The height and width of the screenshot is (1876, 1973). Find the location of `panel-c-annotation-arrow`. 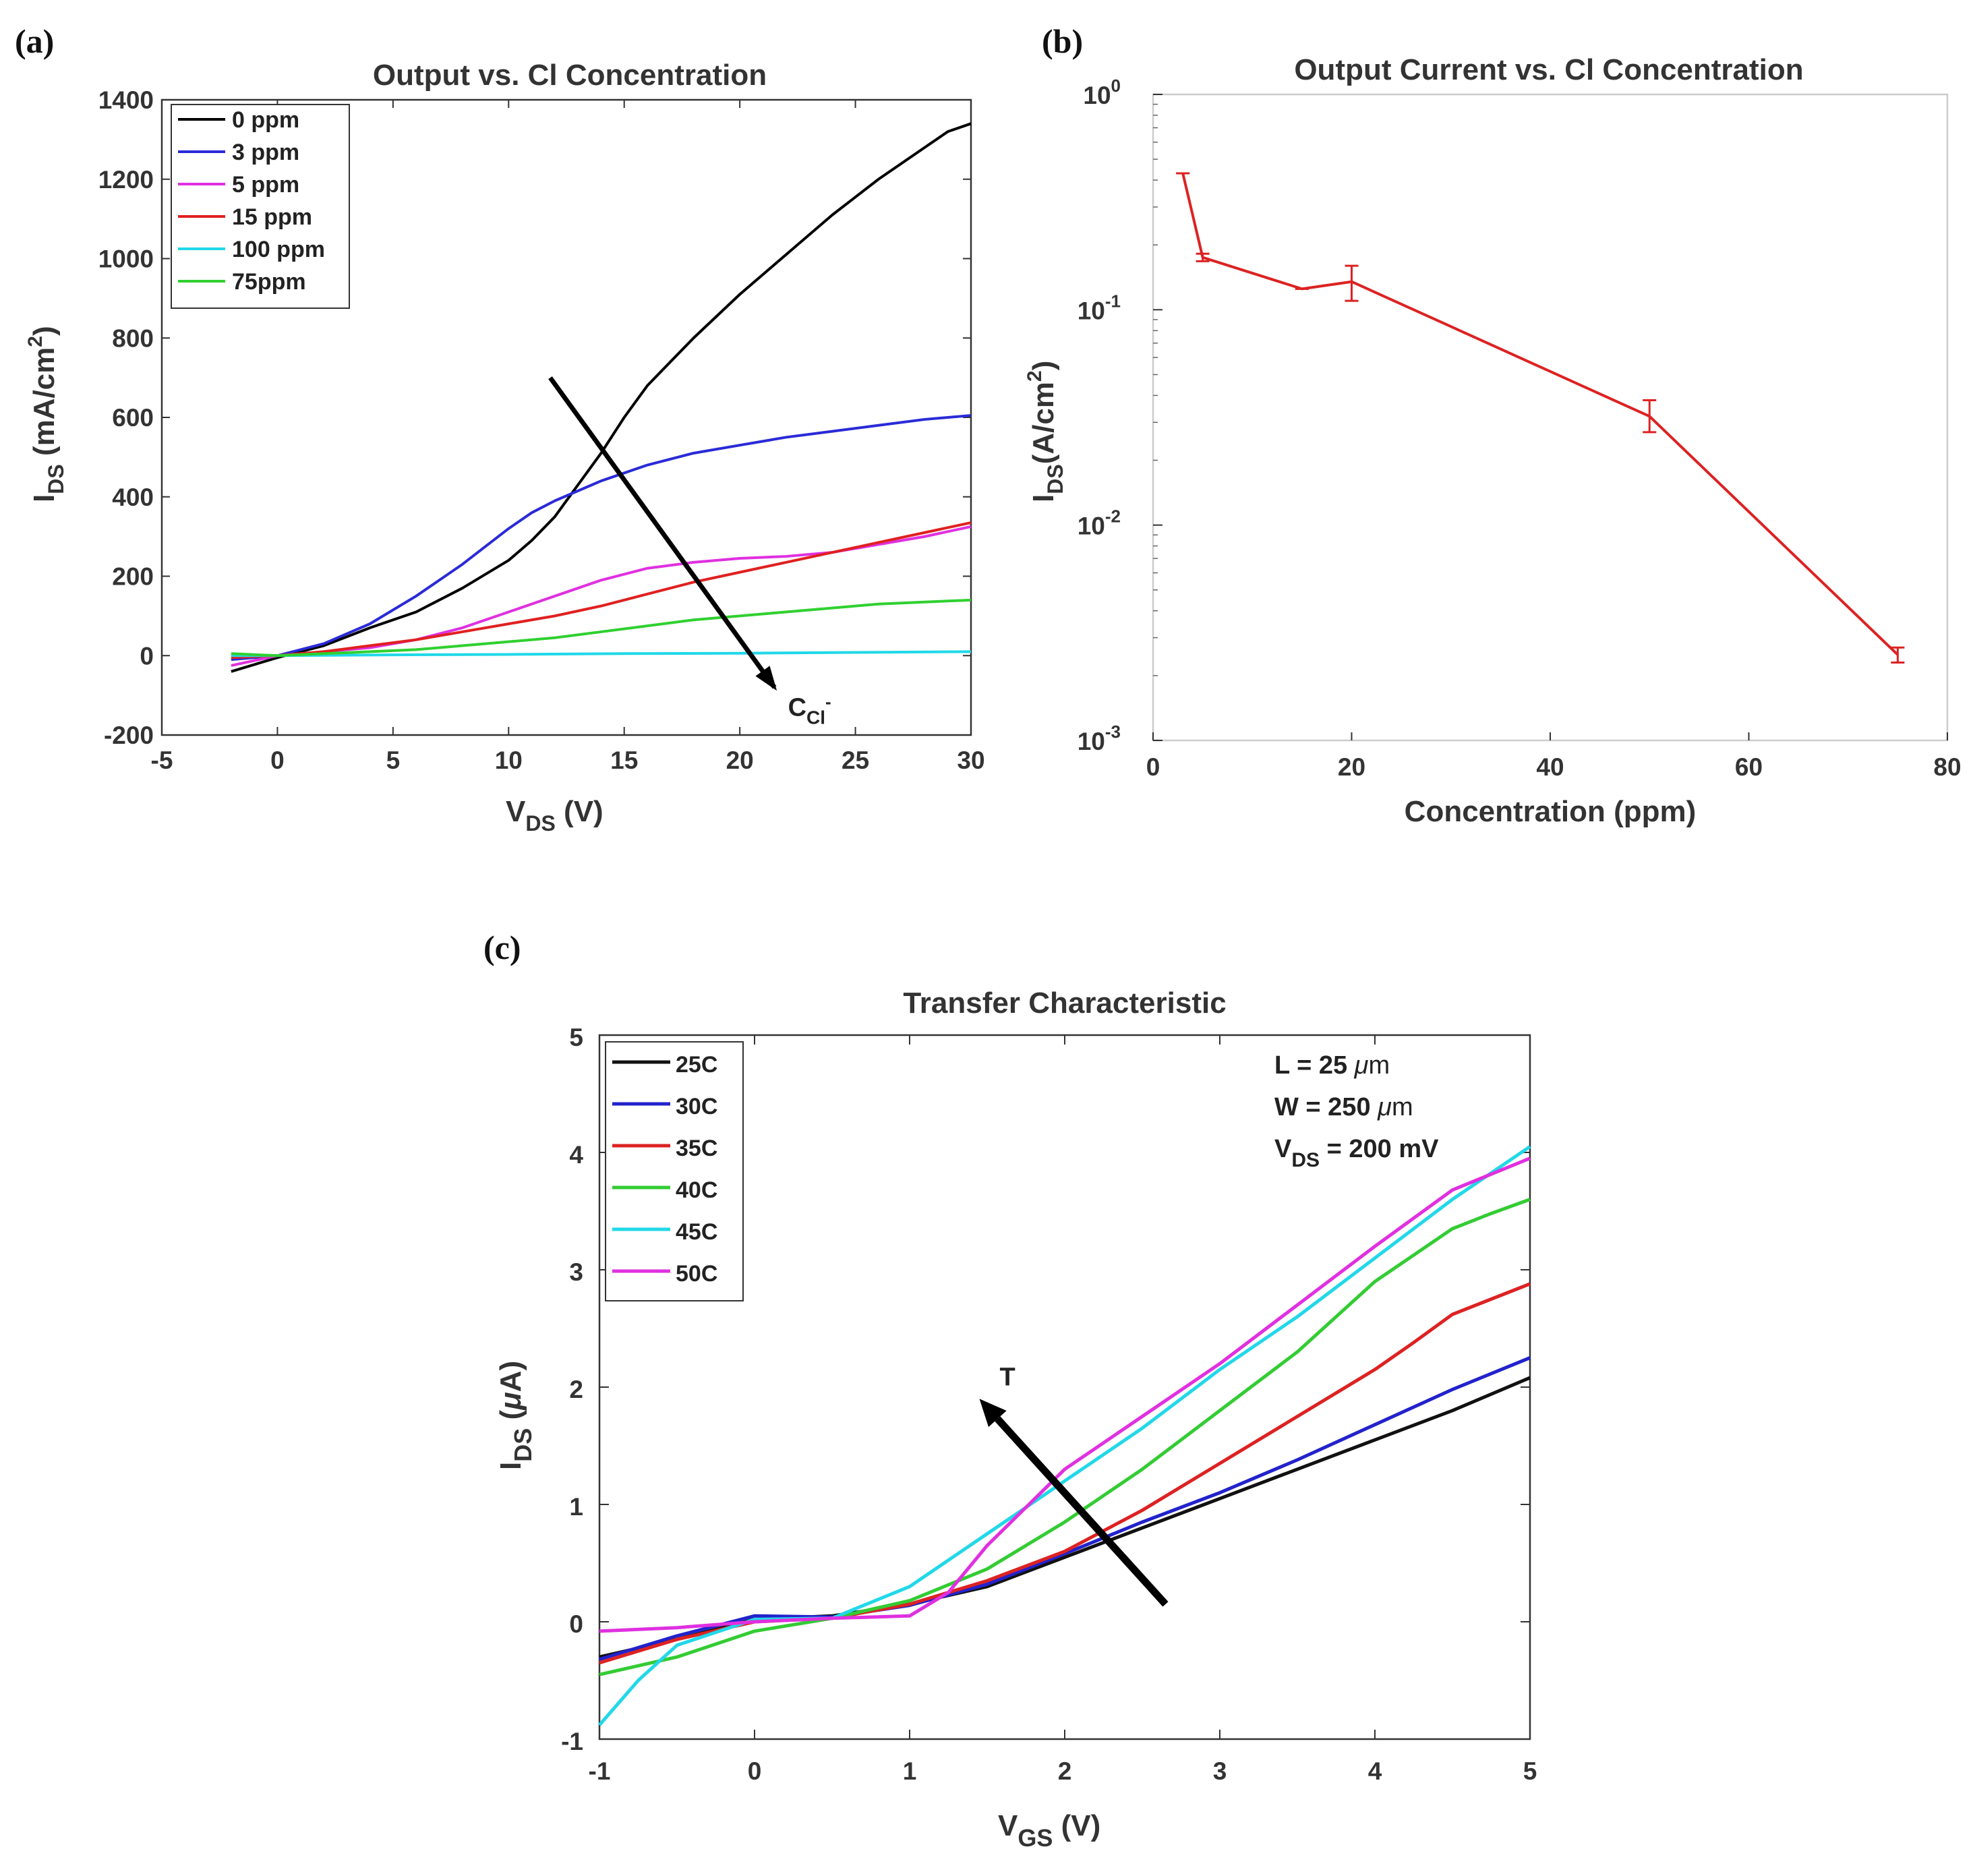

panel-c-annotation-arrow is located at coordinates (1082, 1512).